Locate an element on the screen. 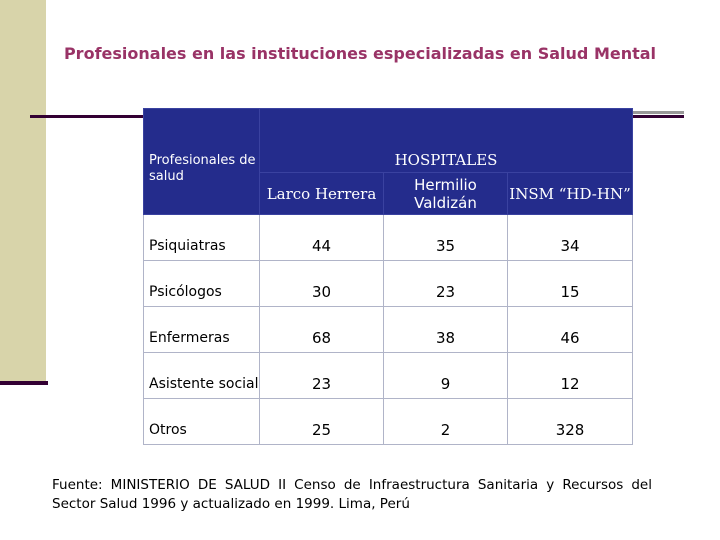 This screenshot has height=540, width=720. value-cell: 68 is located at coordinates (321, 329).